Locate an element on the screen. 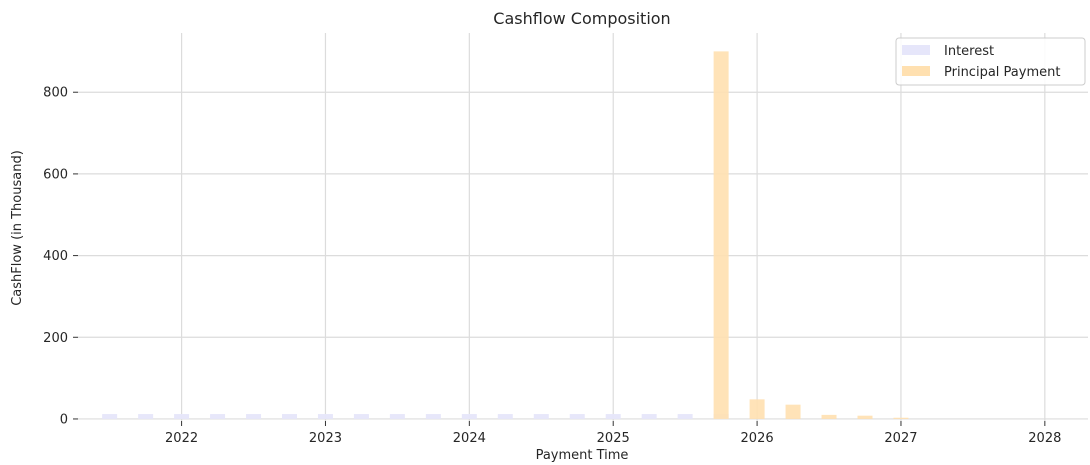 Image resolution: width=1090 pixels, height=465 pixels. legend-swatch-interest is located at coordinates (916, 50).